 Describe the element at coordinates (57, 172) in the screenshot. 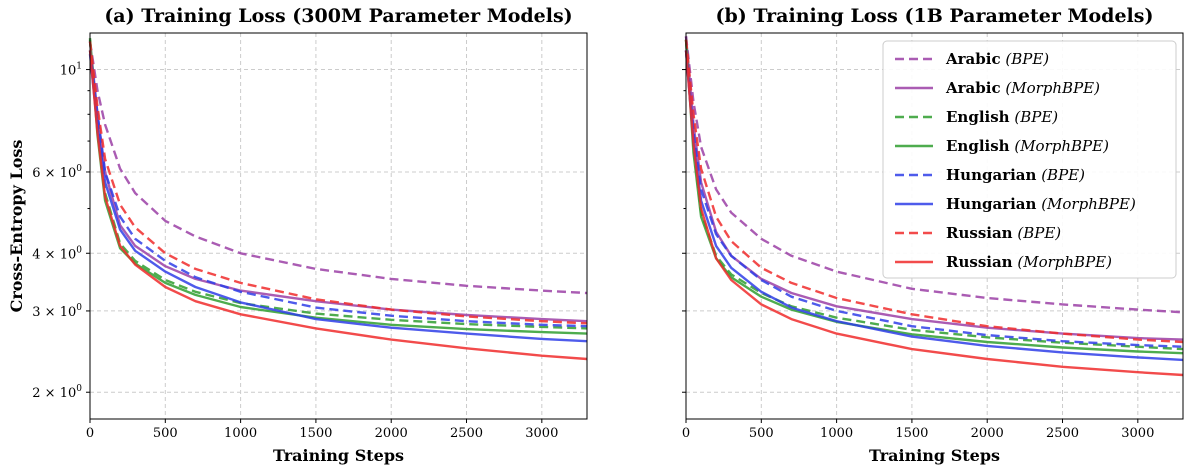

I see `y-tick-label: 6 × 100` at that location.